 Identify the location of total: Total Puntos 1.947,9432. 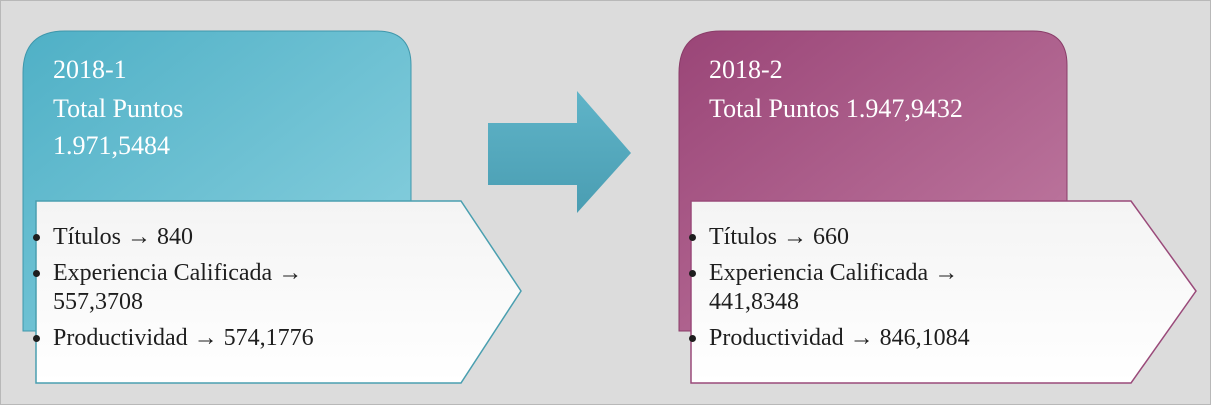
(836, 108).